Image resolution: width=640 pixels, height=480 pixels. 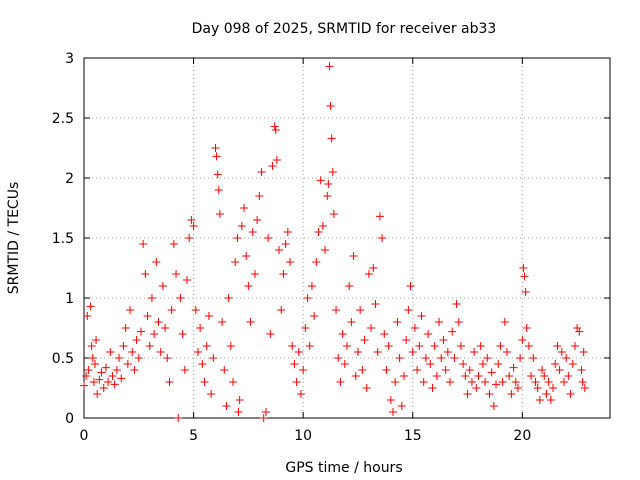 What do you see at coordinates (63, 359) in the screenshot?
I see `y-tick-label: 0.5` at bounding box center [63, 359].